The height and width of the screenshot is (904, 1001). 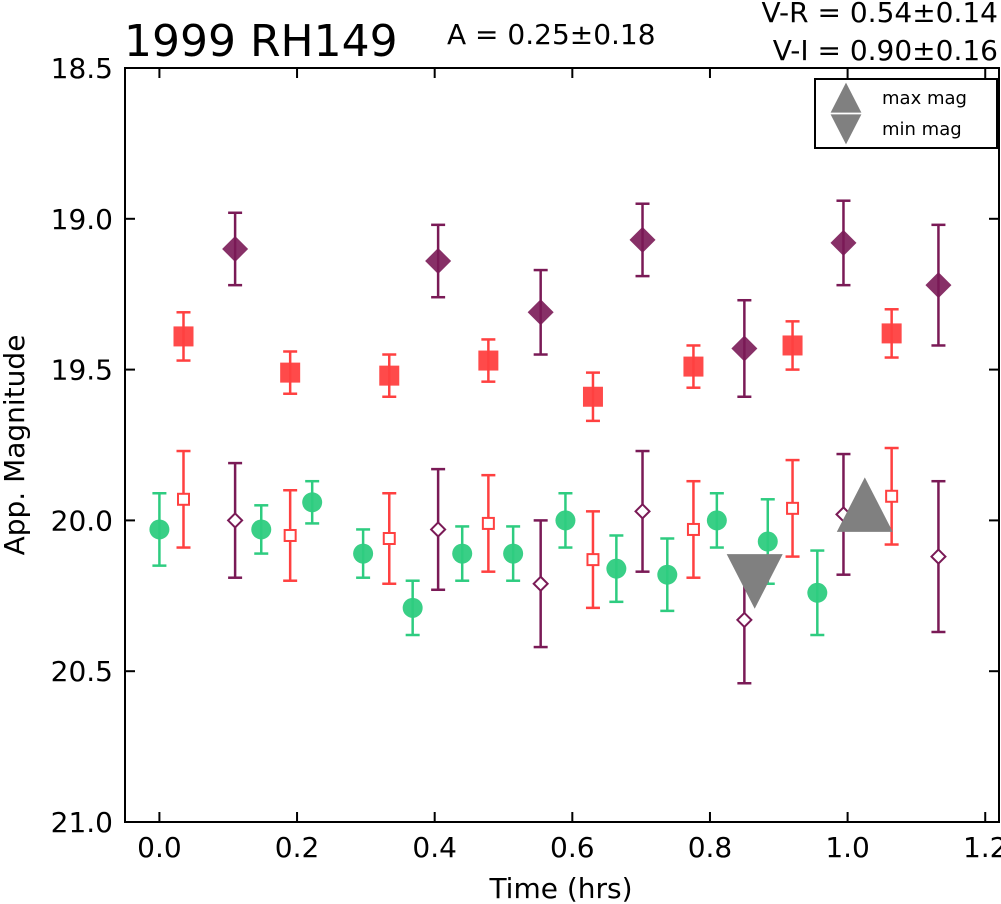 What do you see at coordinates (924, 98) in the screenshot?
I see `legend-label: max mag` at bounding box center [924, 98].